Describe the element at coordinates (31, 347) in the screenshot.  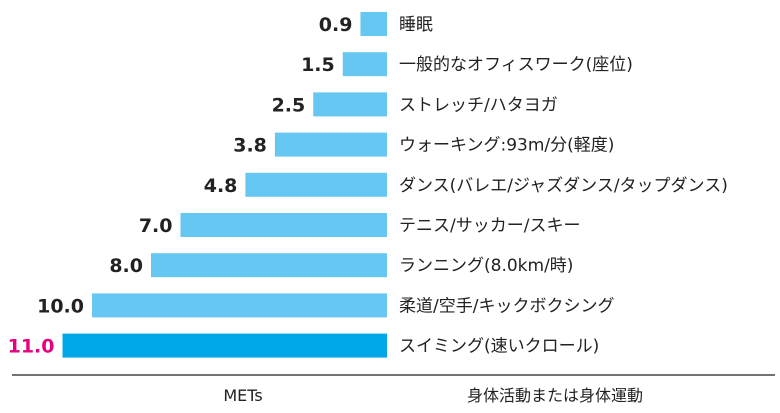
I see `value-label: 11.0` at that location.